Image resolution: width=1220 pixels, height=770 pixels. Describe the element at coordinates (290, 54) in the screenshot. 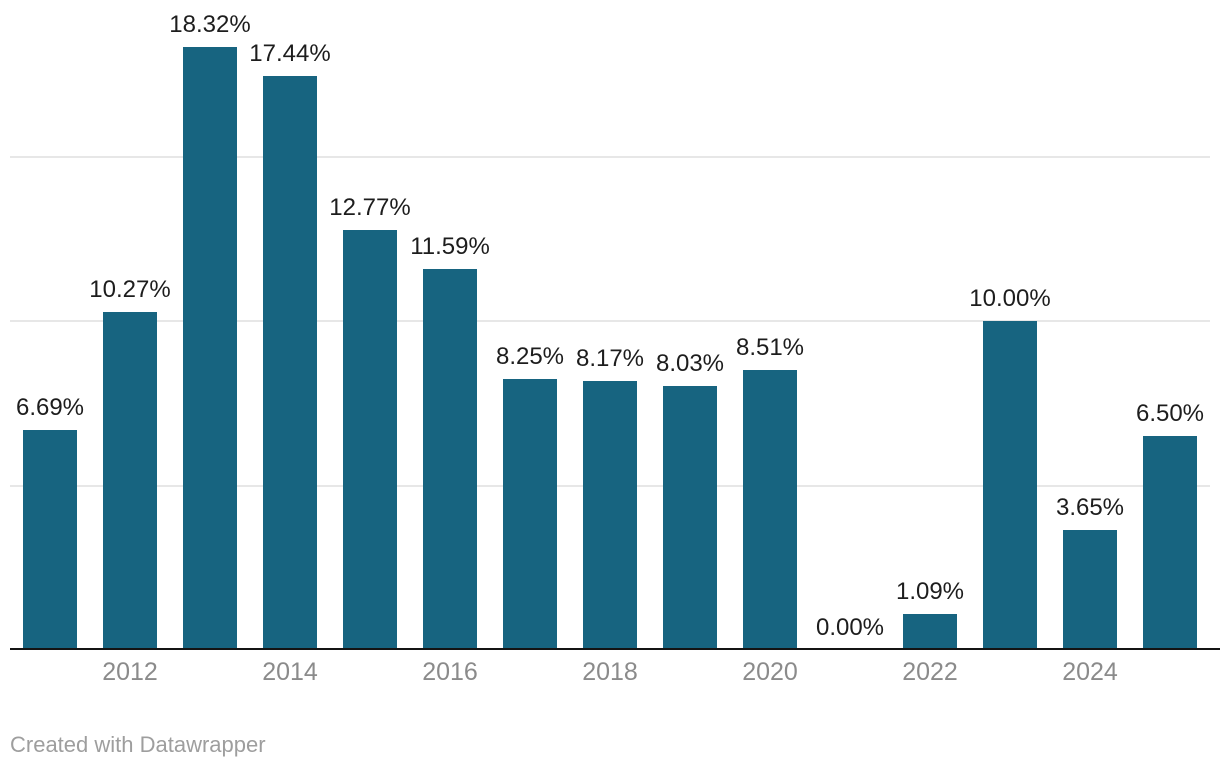

I see `bar-value-label-2014: 17.44%` at that location.